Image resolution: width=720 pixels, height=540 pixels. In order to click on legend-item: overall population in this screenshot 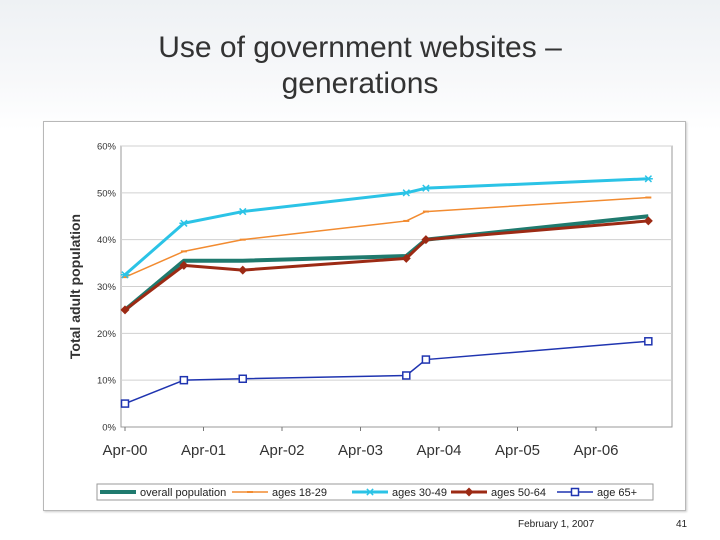, I will do `click(163, 493)`.